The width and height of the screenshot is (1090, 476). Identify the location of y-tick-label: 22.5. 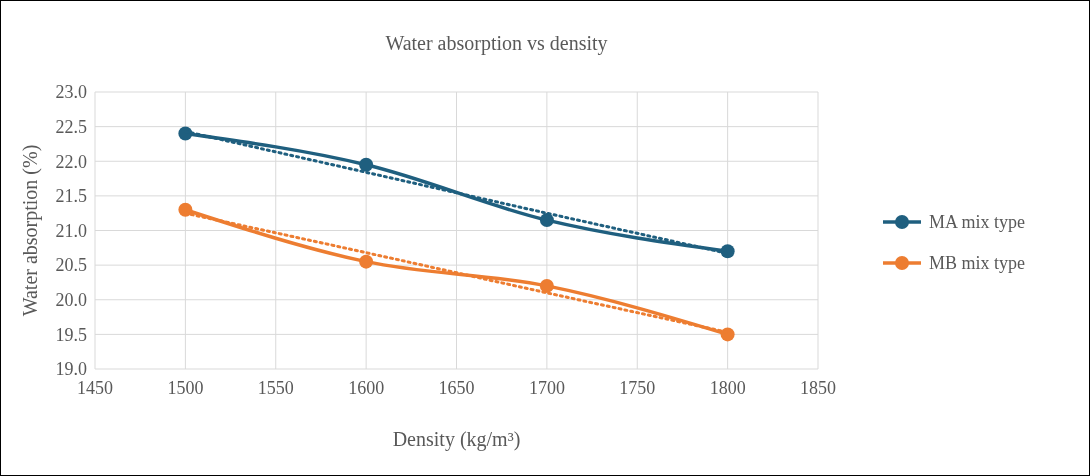
(71, 126).